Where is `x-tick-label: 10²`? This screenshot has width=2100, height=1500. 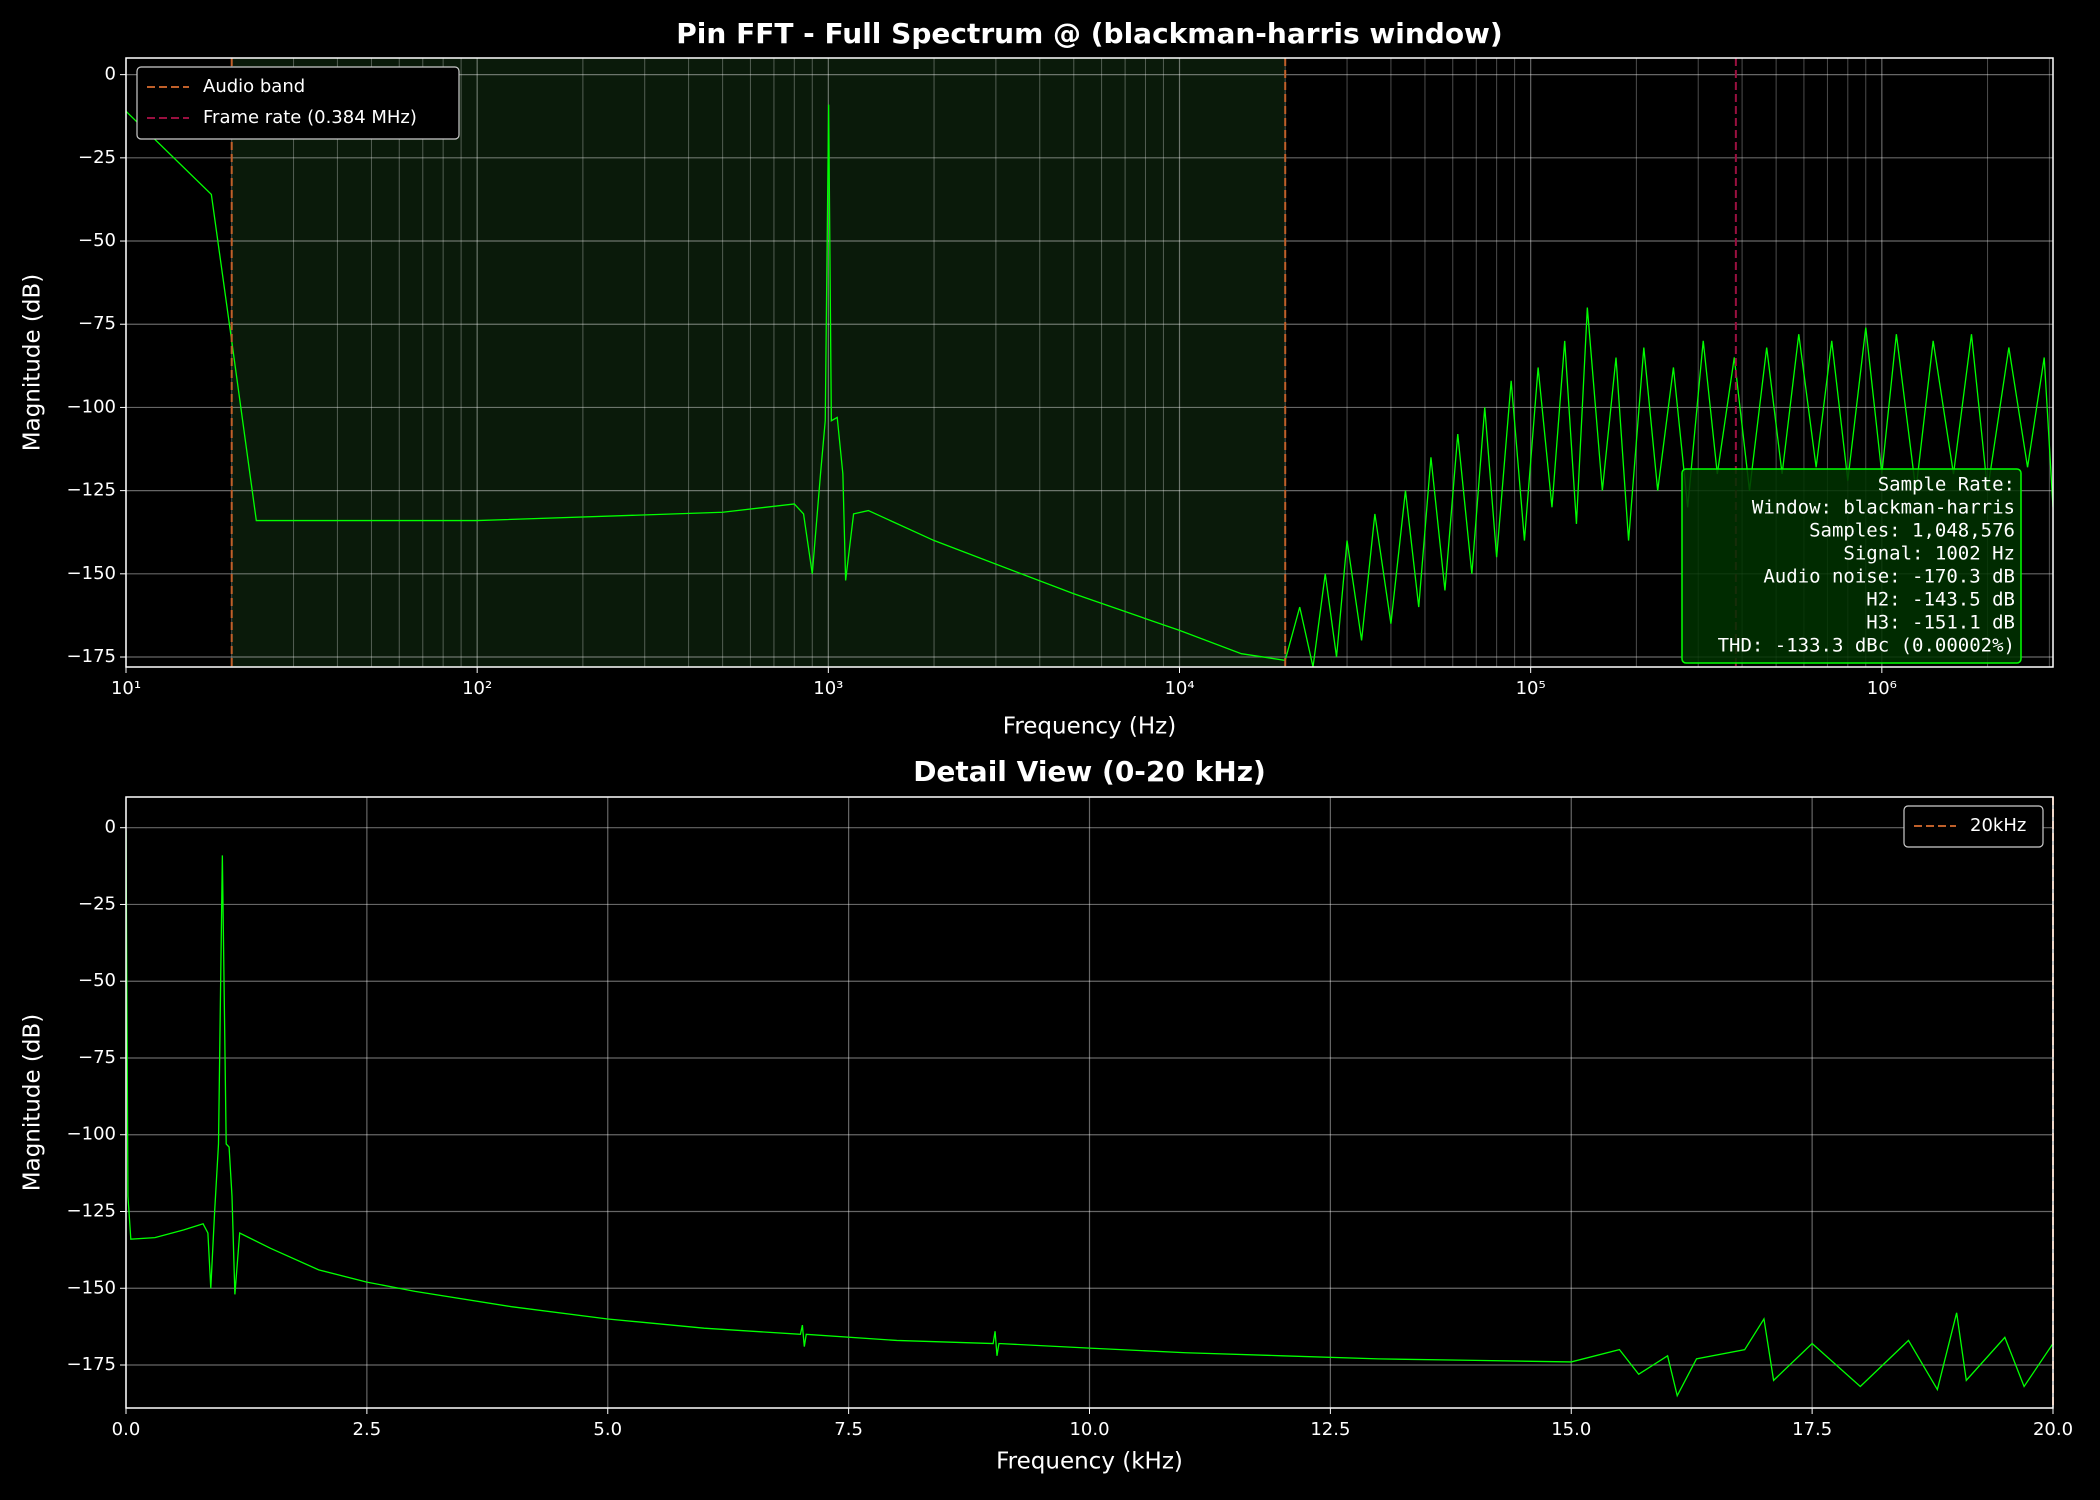
x-tick-label: 10² is located at coordinates (477, 688).